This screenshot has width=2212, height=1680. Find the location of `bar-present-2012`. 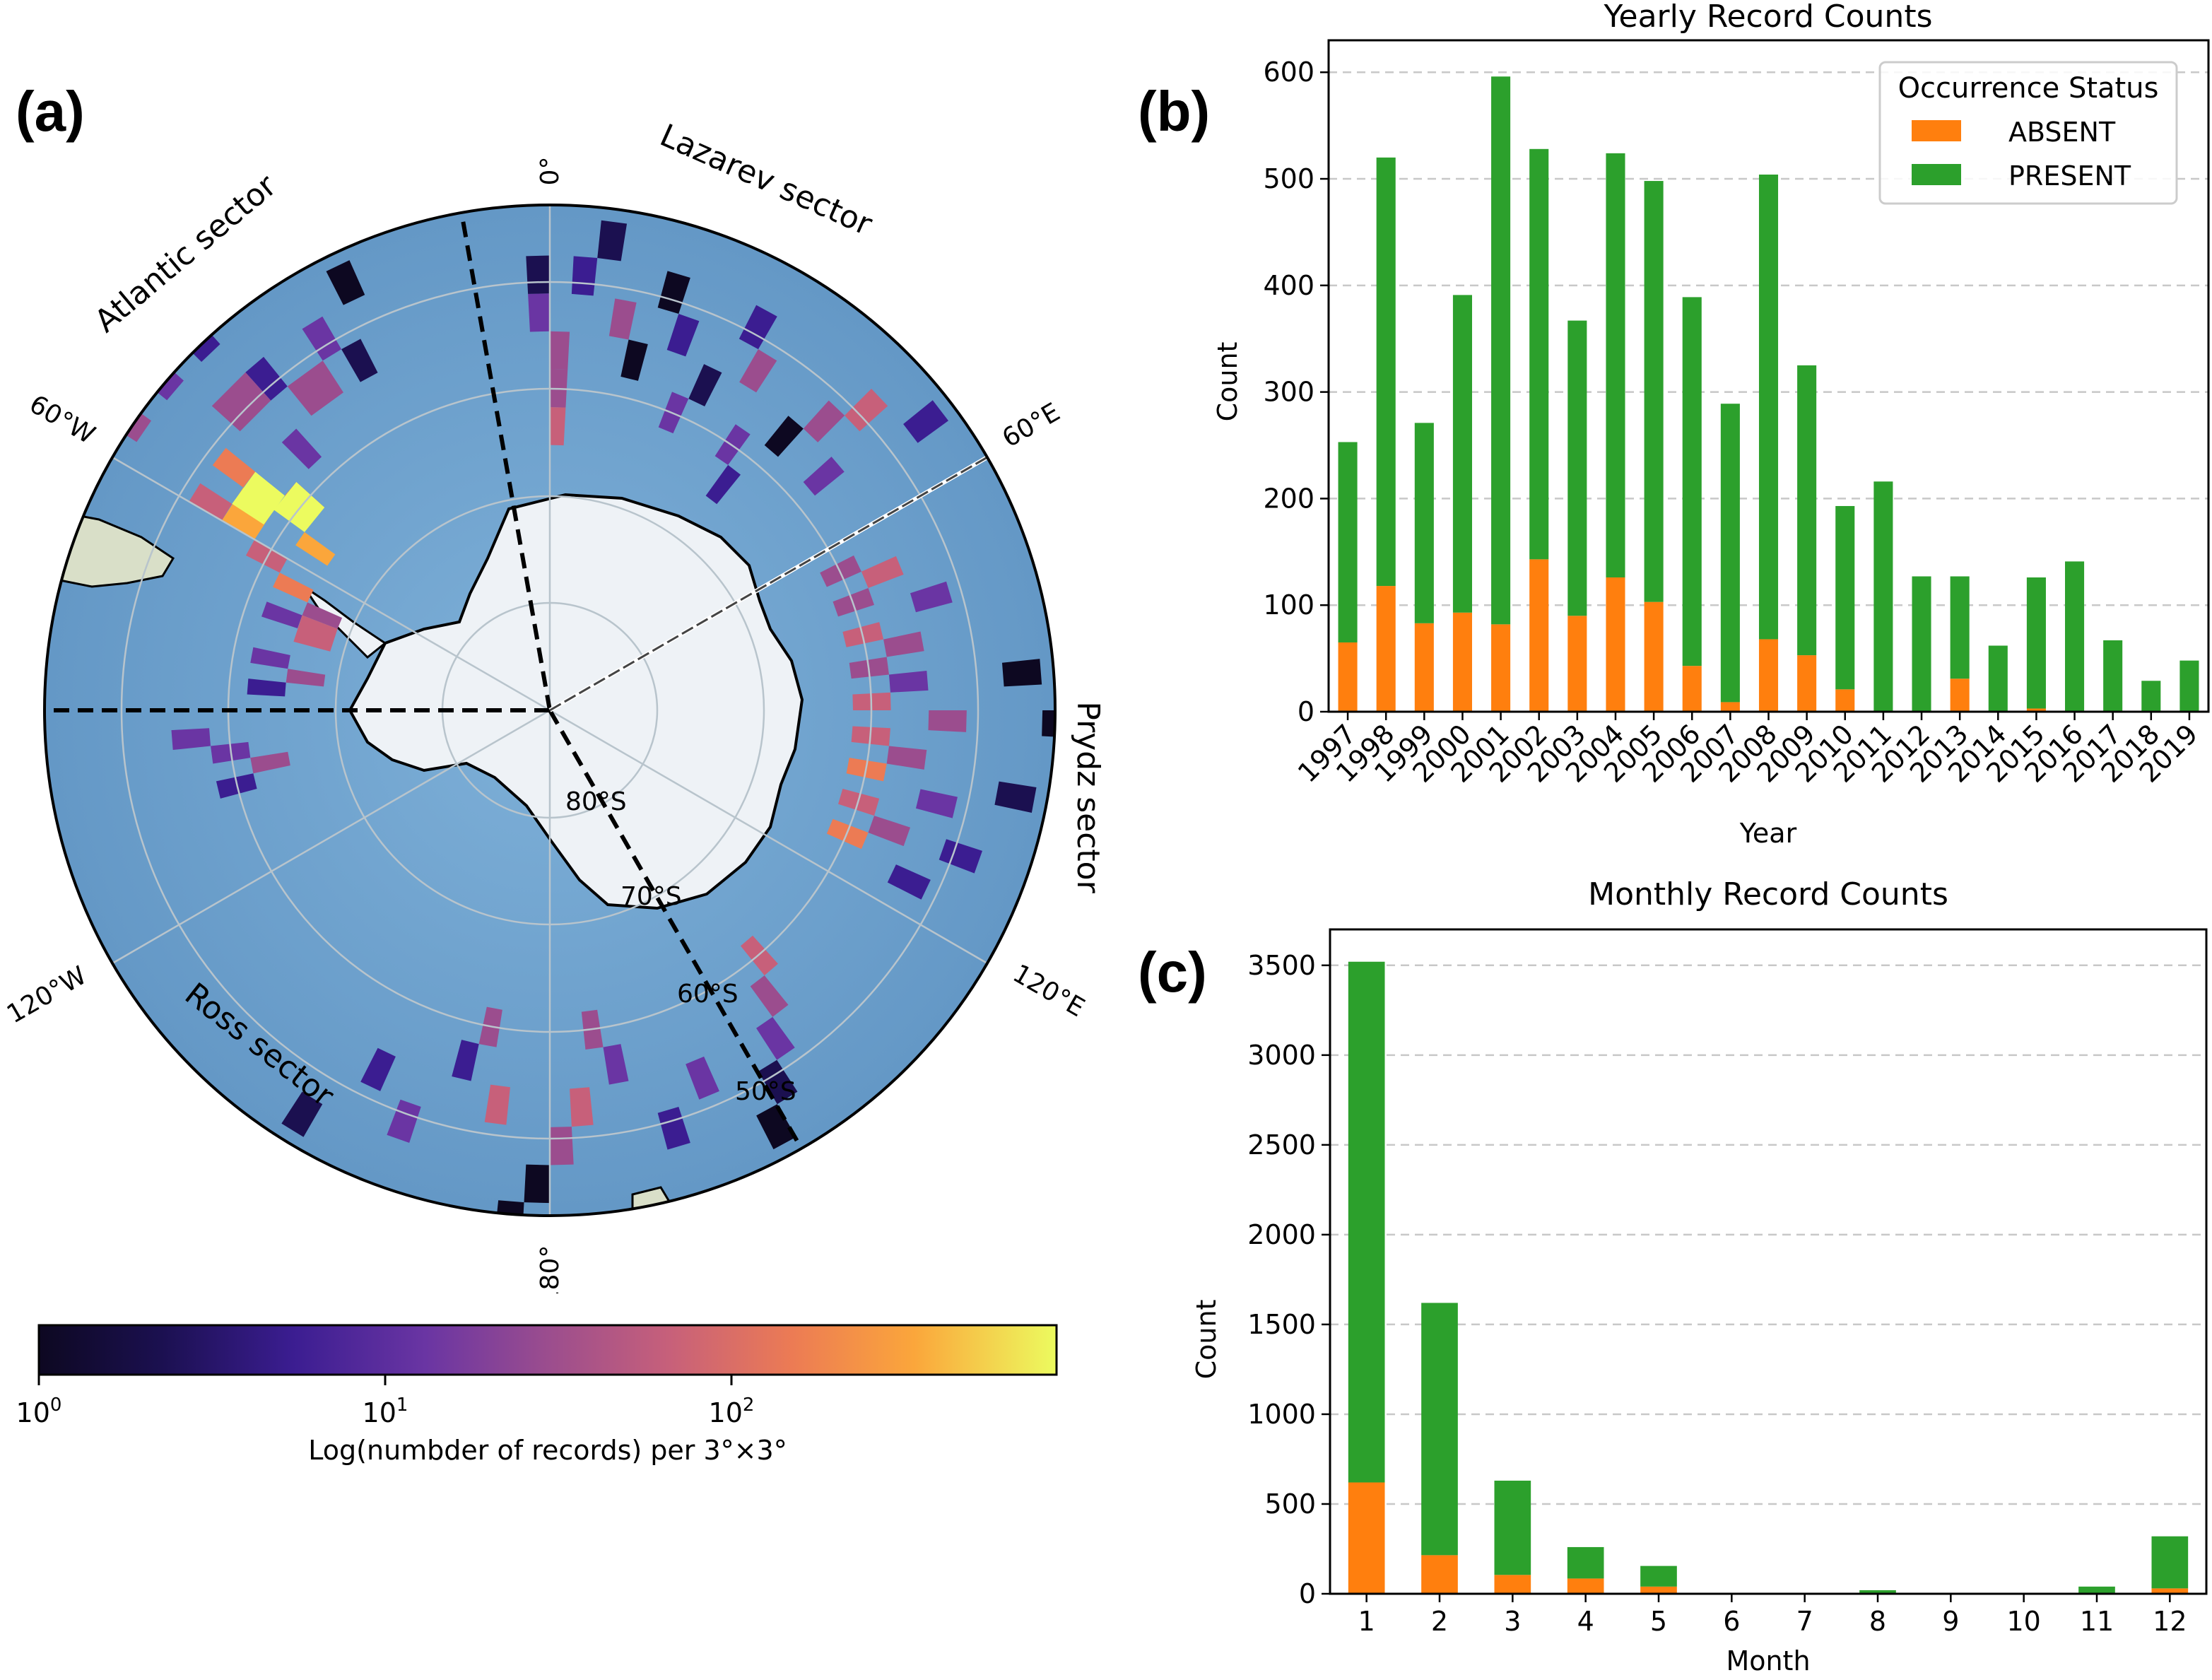

bar-present-2012 is located at coordinates (1921, 644).